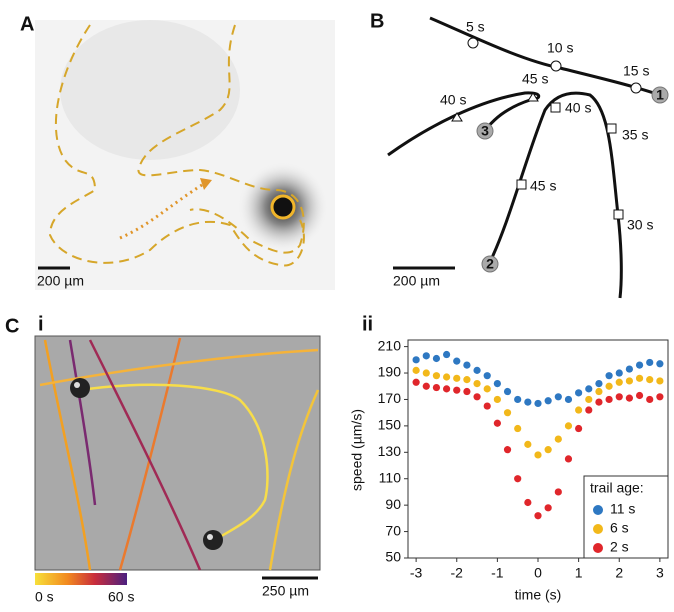  Describe the element at coordinates (546, 128) in the screenshot. I see `time-markers` at that location.